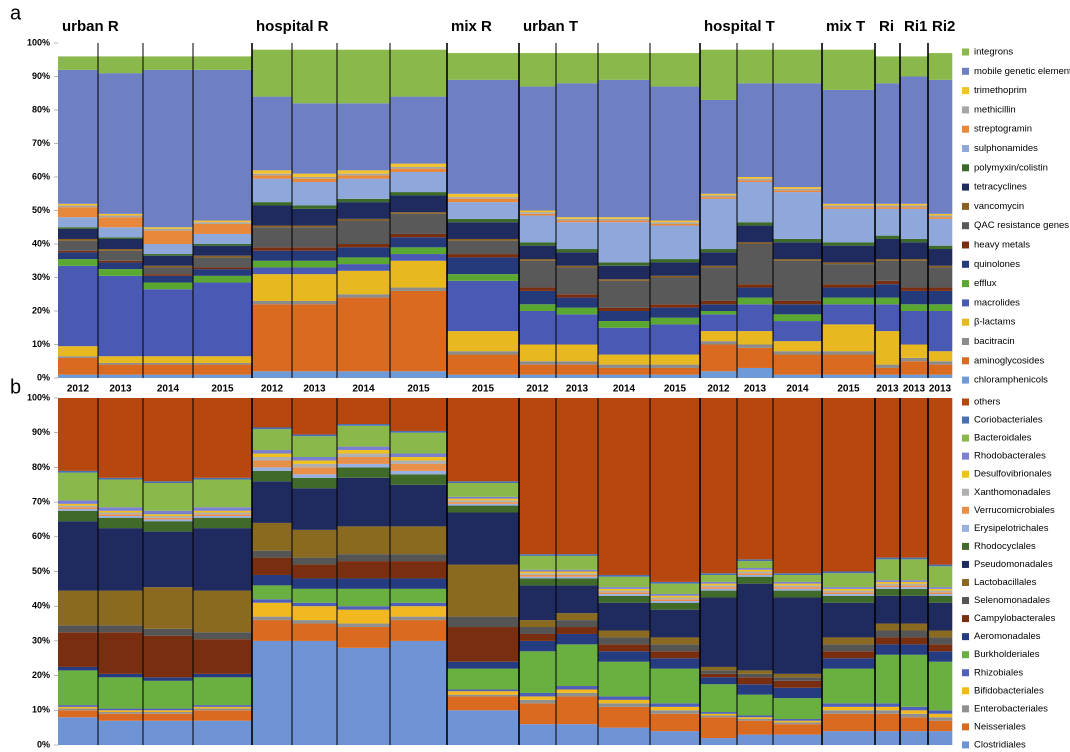 The image size is (1070, 752). I want to click on legend-label: Desulfovibrionales, so click(1013, 474).